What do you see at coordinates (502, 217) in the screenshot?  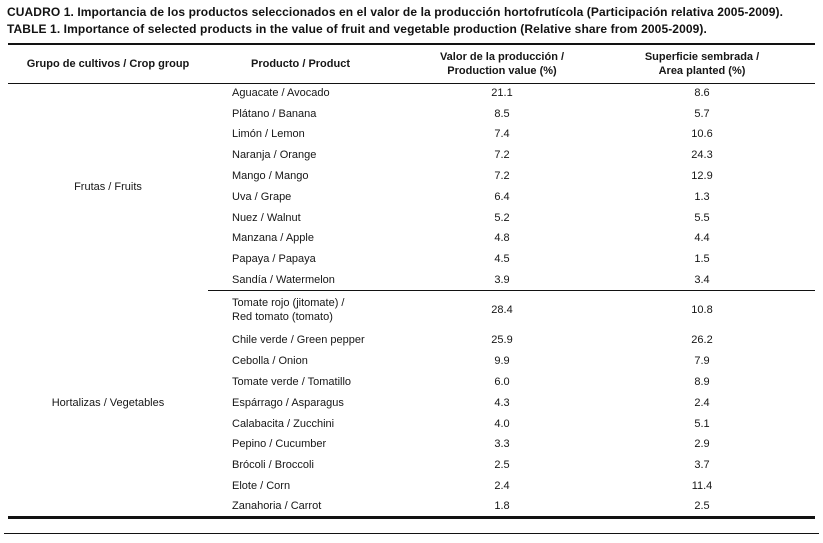 I see `production-value-cell: 5.2` at bounding box center [502, 217].